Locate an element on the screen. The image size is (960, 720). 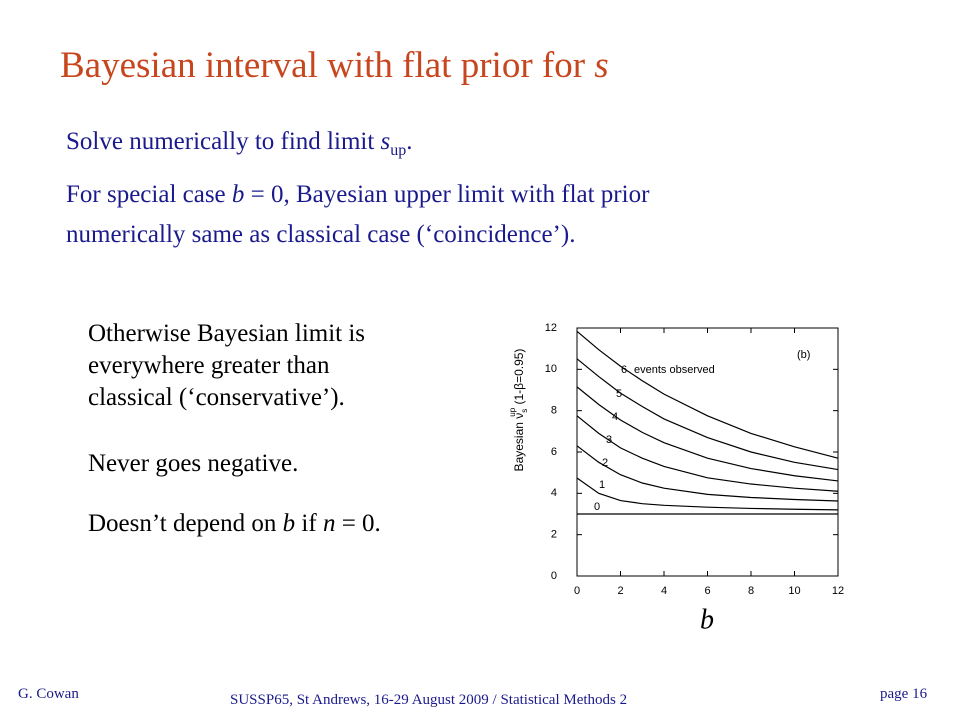
title-text: Bayesian interval with flat prior for is located at coordinates (327, 65).